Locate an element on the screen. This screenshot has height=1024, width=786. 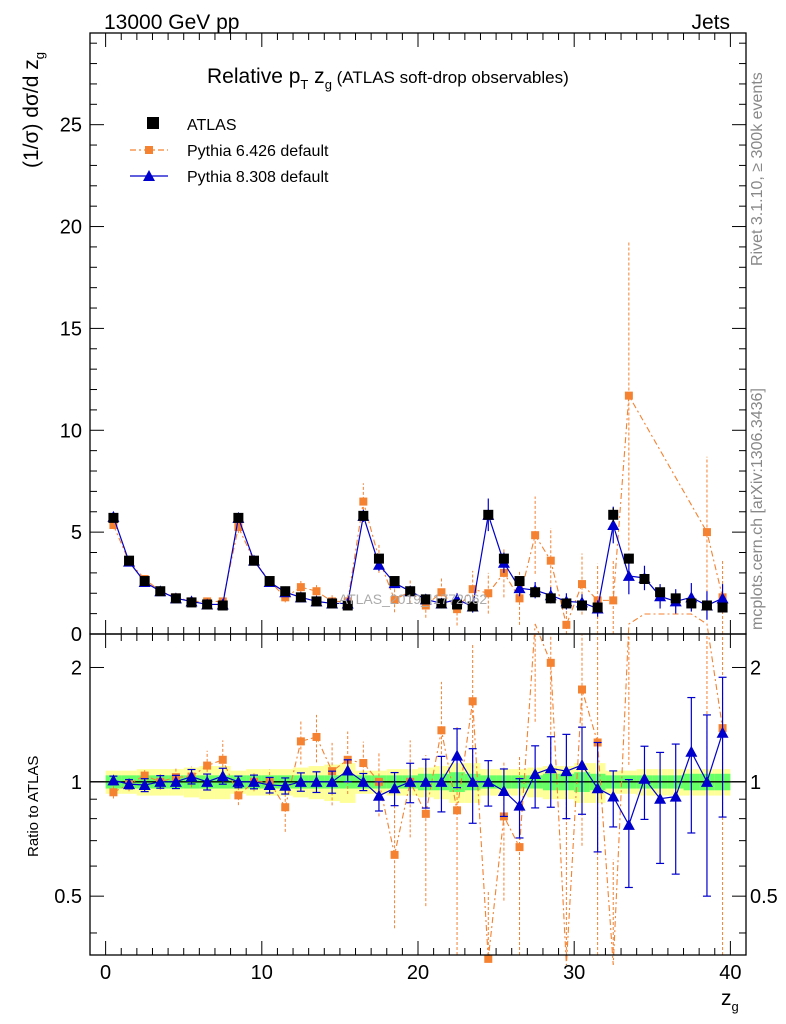
legend-marker-pythia6 is located at coordinates (149, 150).